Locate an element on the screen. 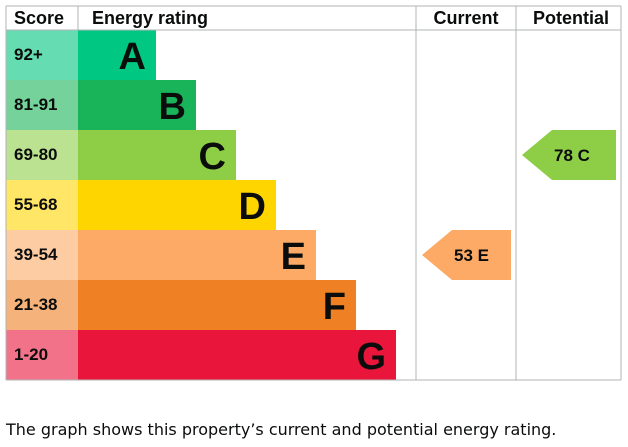  score-cell-a is located at coordinates (42, 55).